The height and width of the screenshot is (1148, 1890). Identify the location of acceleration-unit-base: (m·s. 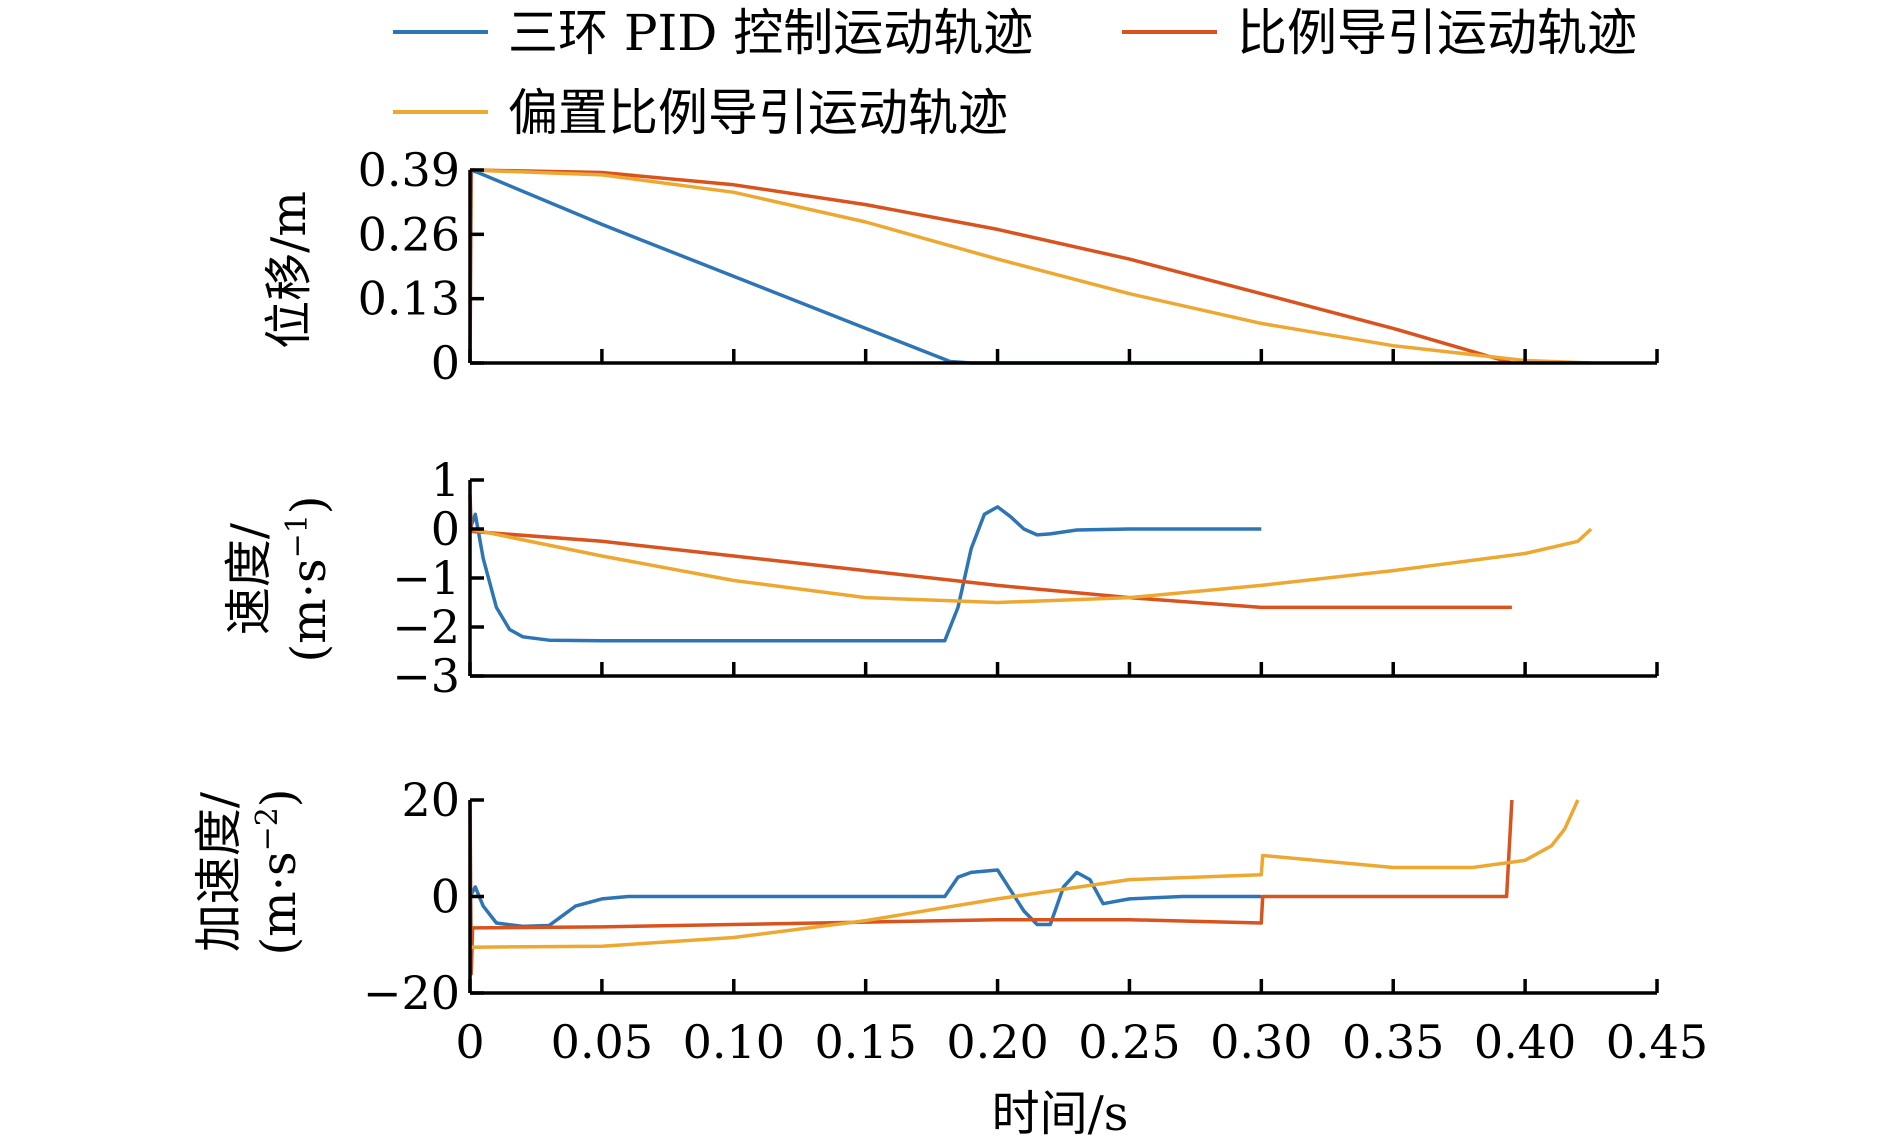
(279, 903).